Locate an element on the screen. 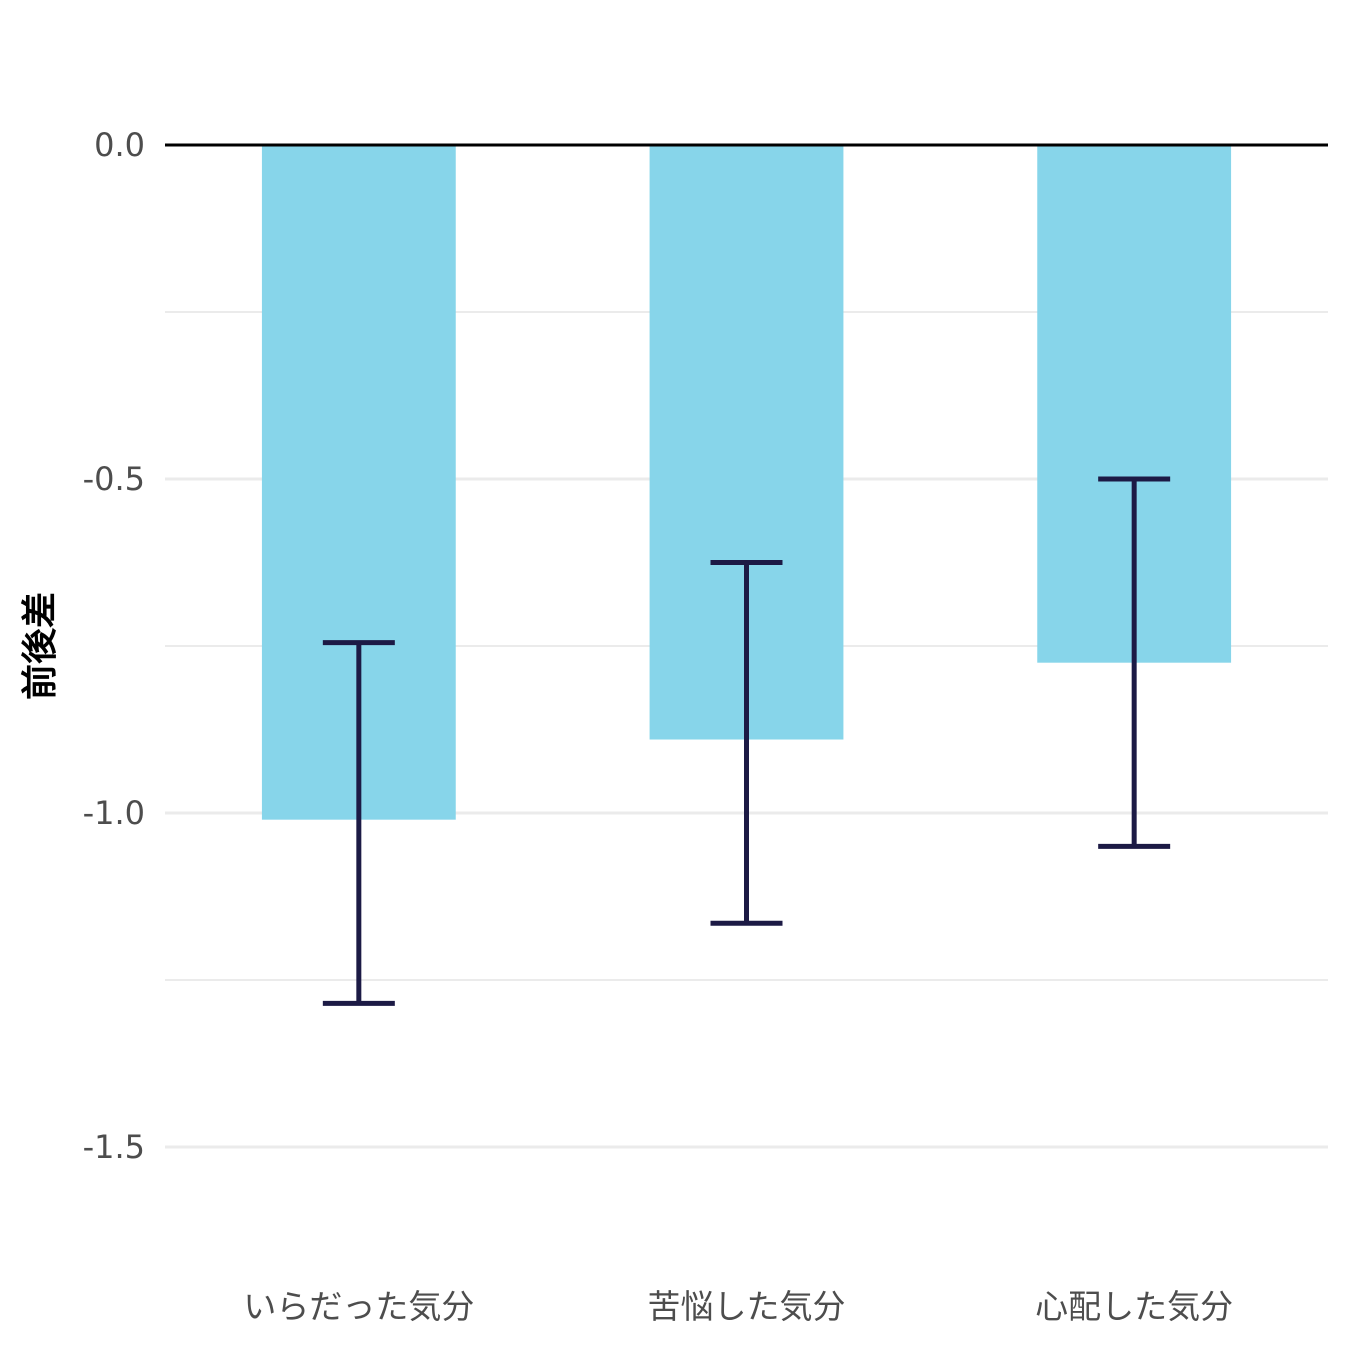 This screenshot has width=1350, height=1350. y-axis-ticks: 0.0 -0.5 -1.0 -1.5 is located at coordinates (114, 646).